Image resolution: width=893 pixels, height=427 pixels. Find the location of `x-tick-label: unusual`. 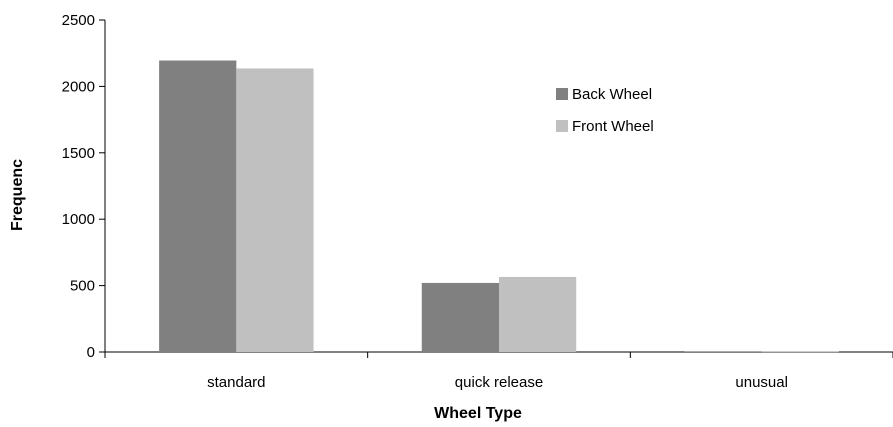

x-tick-label: unusual is located at coordinates (761, 382).